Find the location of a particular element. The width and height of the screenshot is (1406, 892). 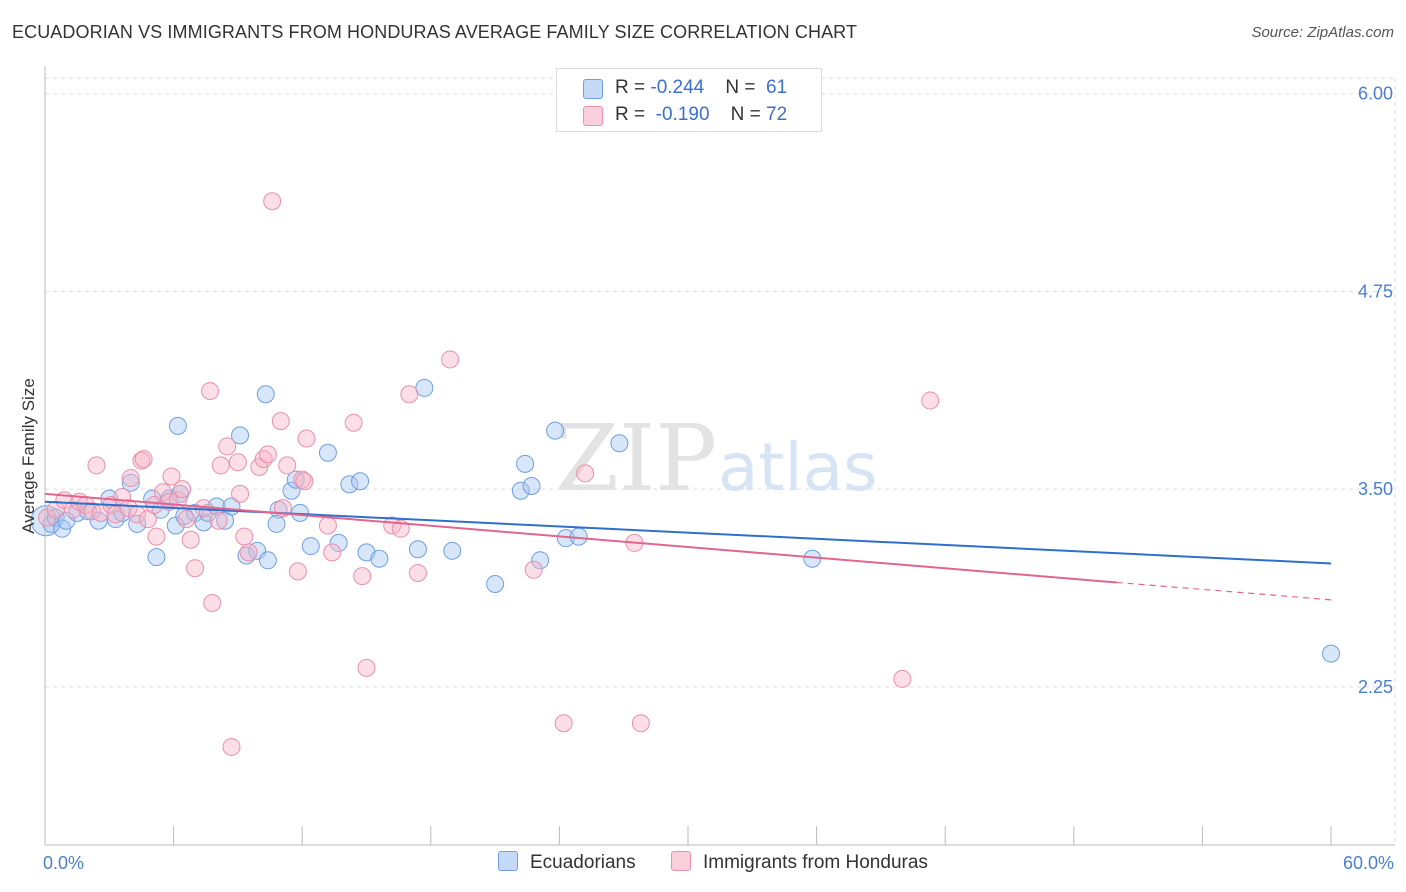

y-tick-label: 2.25 is located at coordinates (1375, 687).